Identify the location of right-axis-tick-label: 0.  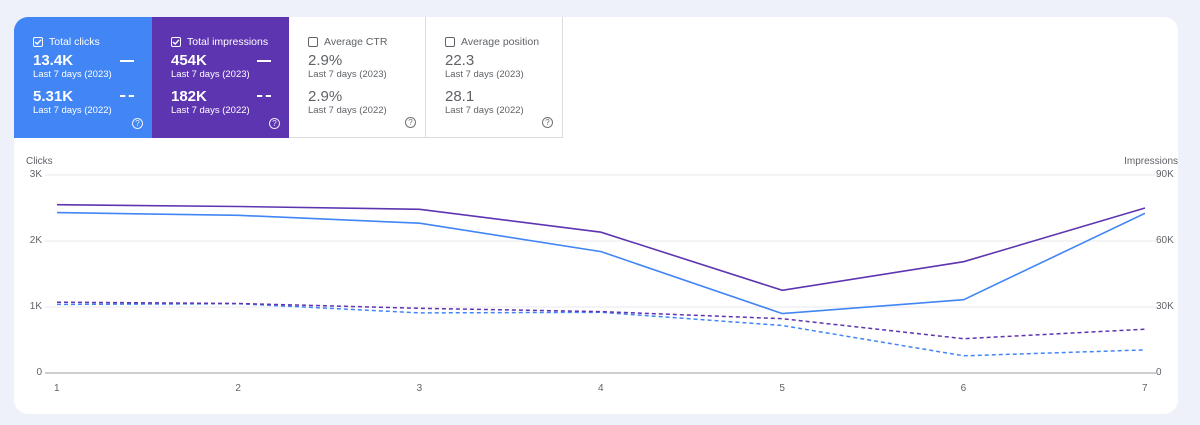
(1159, 372).